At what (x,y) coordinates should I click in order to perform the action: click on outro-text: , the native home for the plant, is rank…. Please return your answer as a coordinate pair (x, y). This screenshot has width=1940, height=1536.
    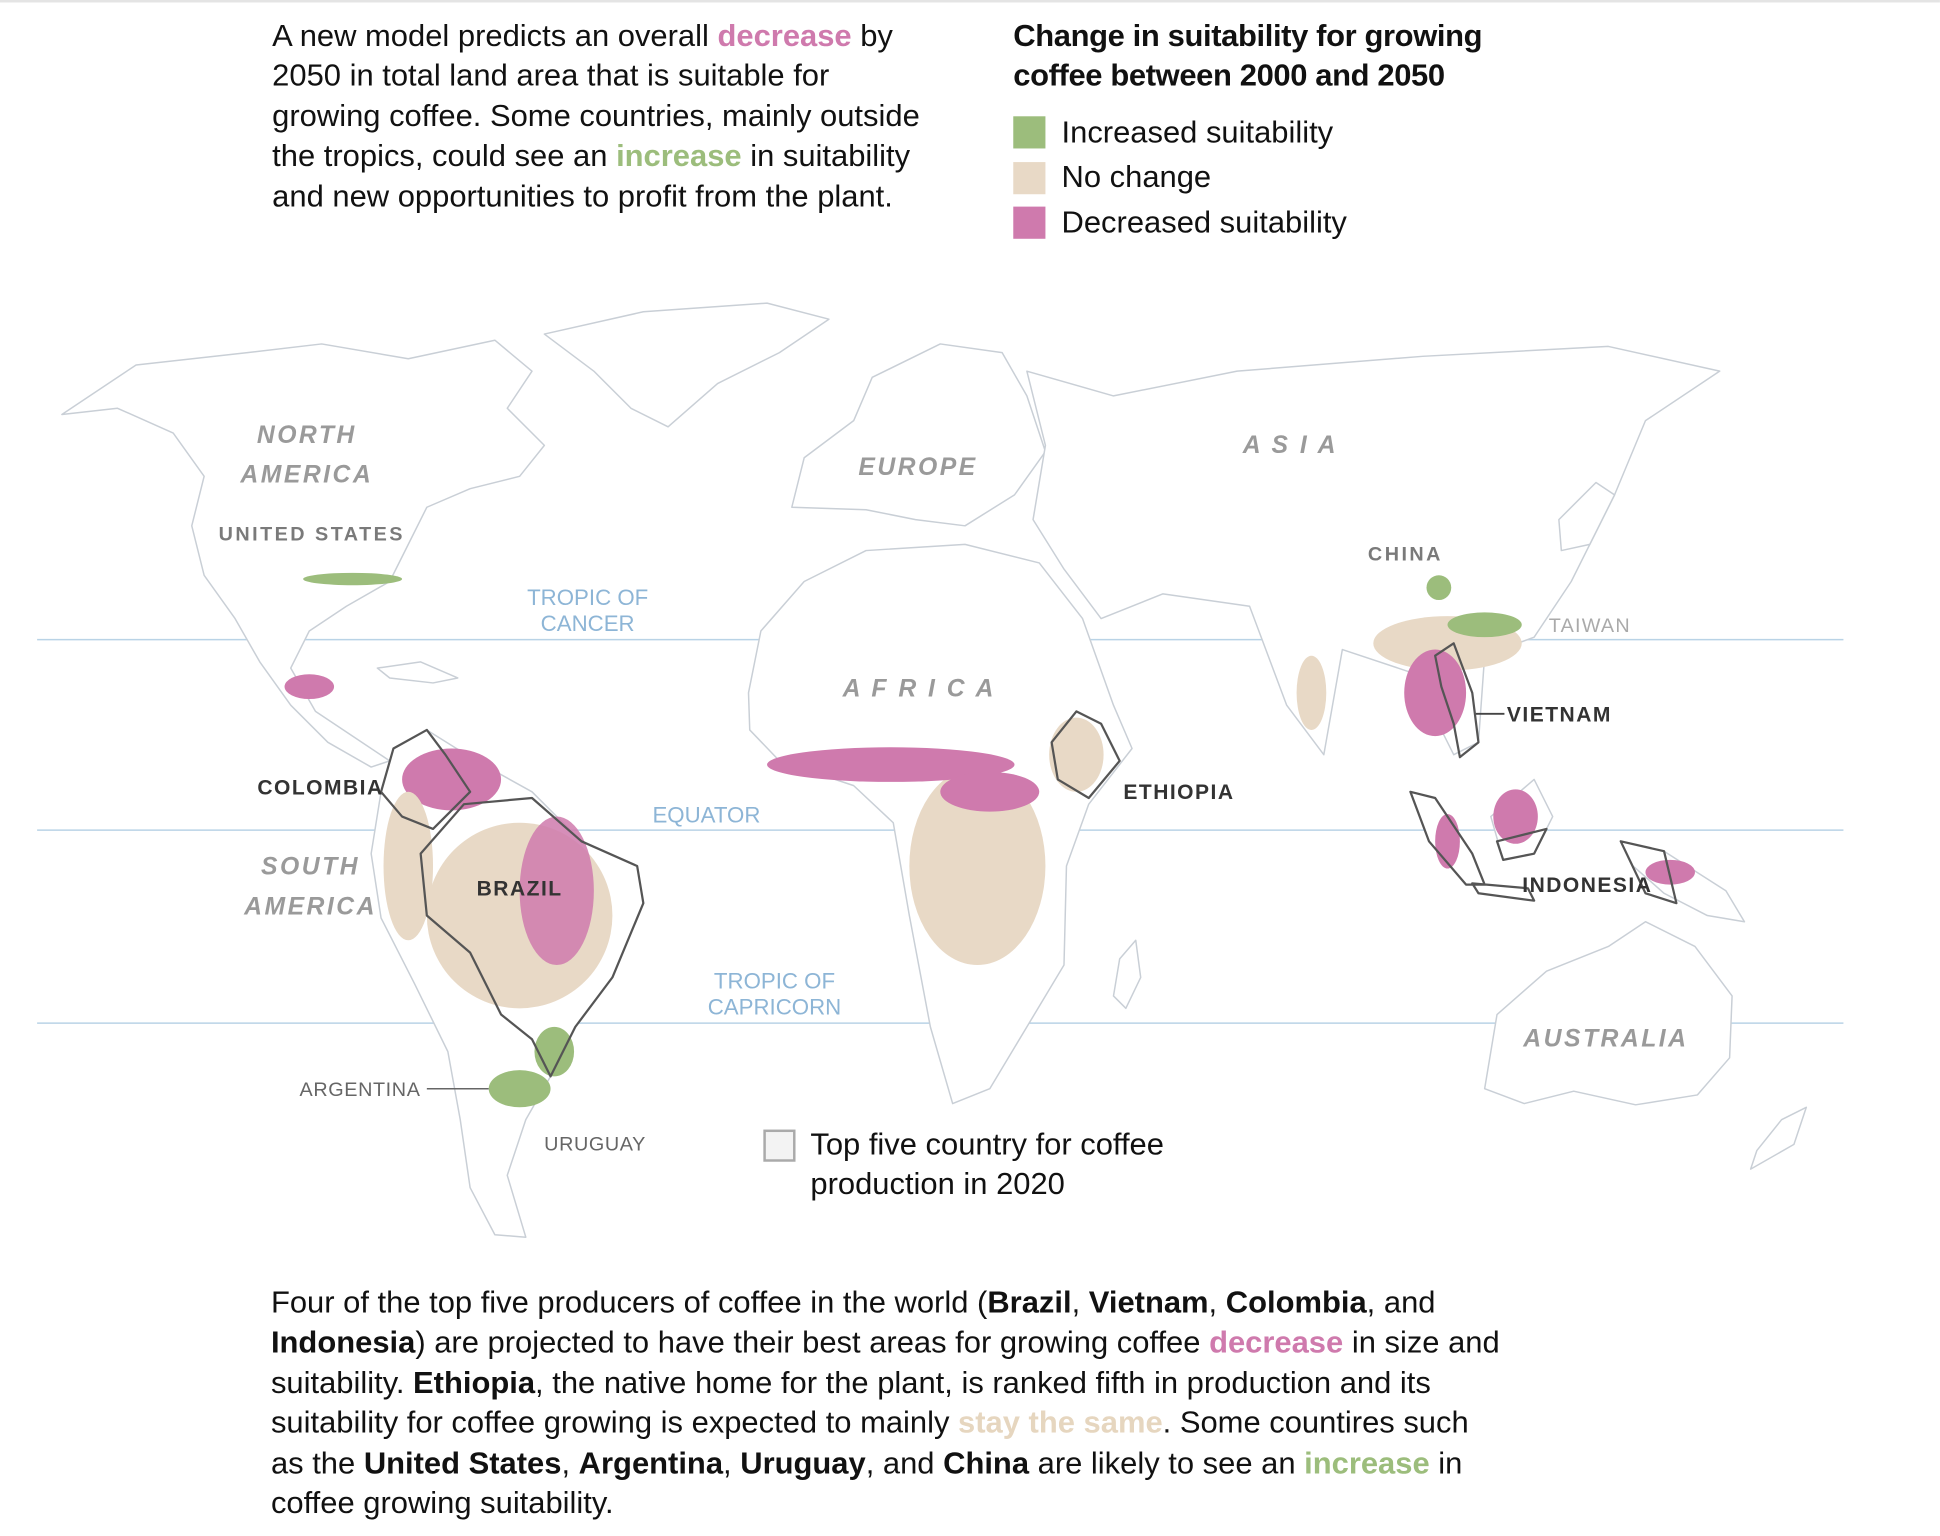
    Looking at the image, I should click on (850, 1403).